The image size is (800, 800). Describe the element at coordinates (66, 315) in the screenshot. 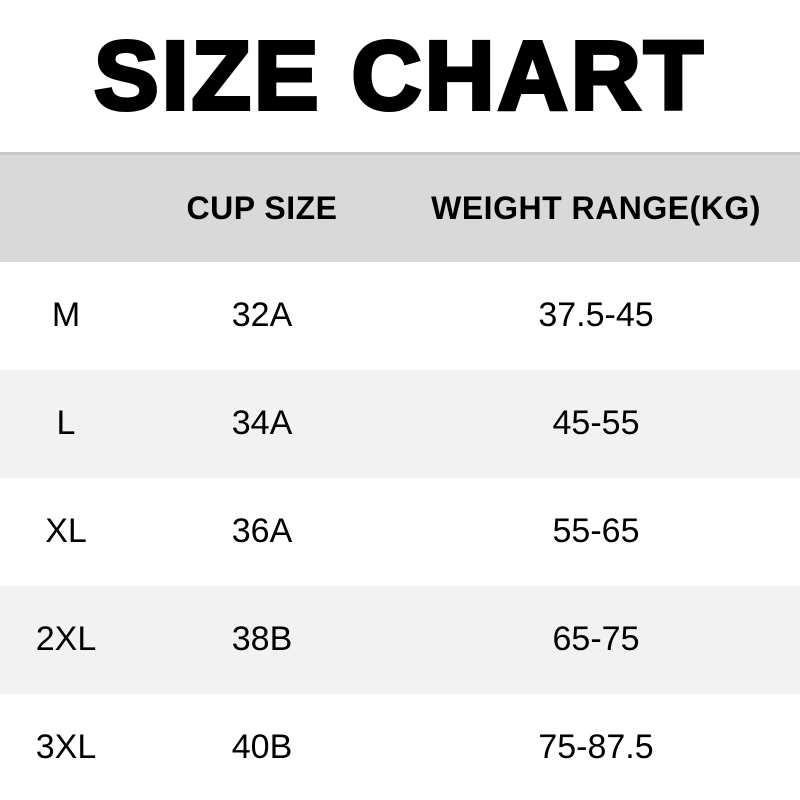

I see `size-cell: M` at that location.